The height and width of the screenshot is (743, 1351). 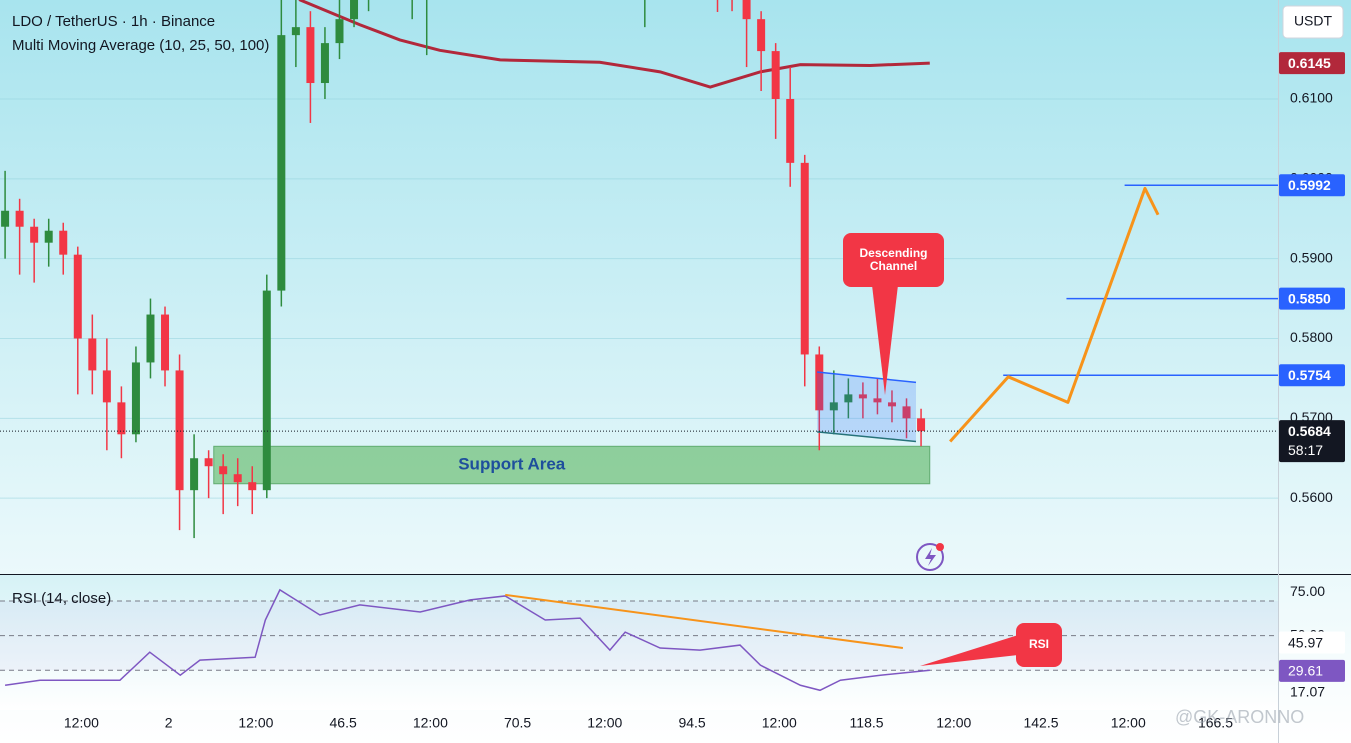 I want to click on watermark: @GK-ARONNO, so click(x=1239, y=717).